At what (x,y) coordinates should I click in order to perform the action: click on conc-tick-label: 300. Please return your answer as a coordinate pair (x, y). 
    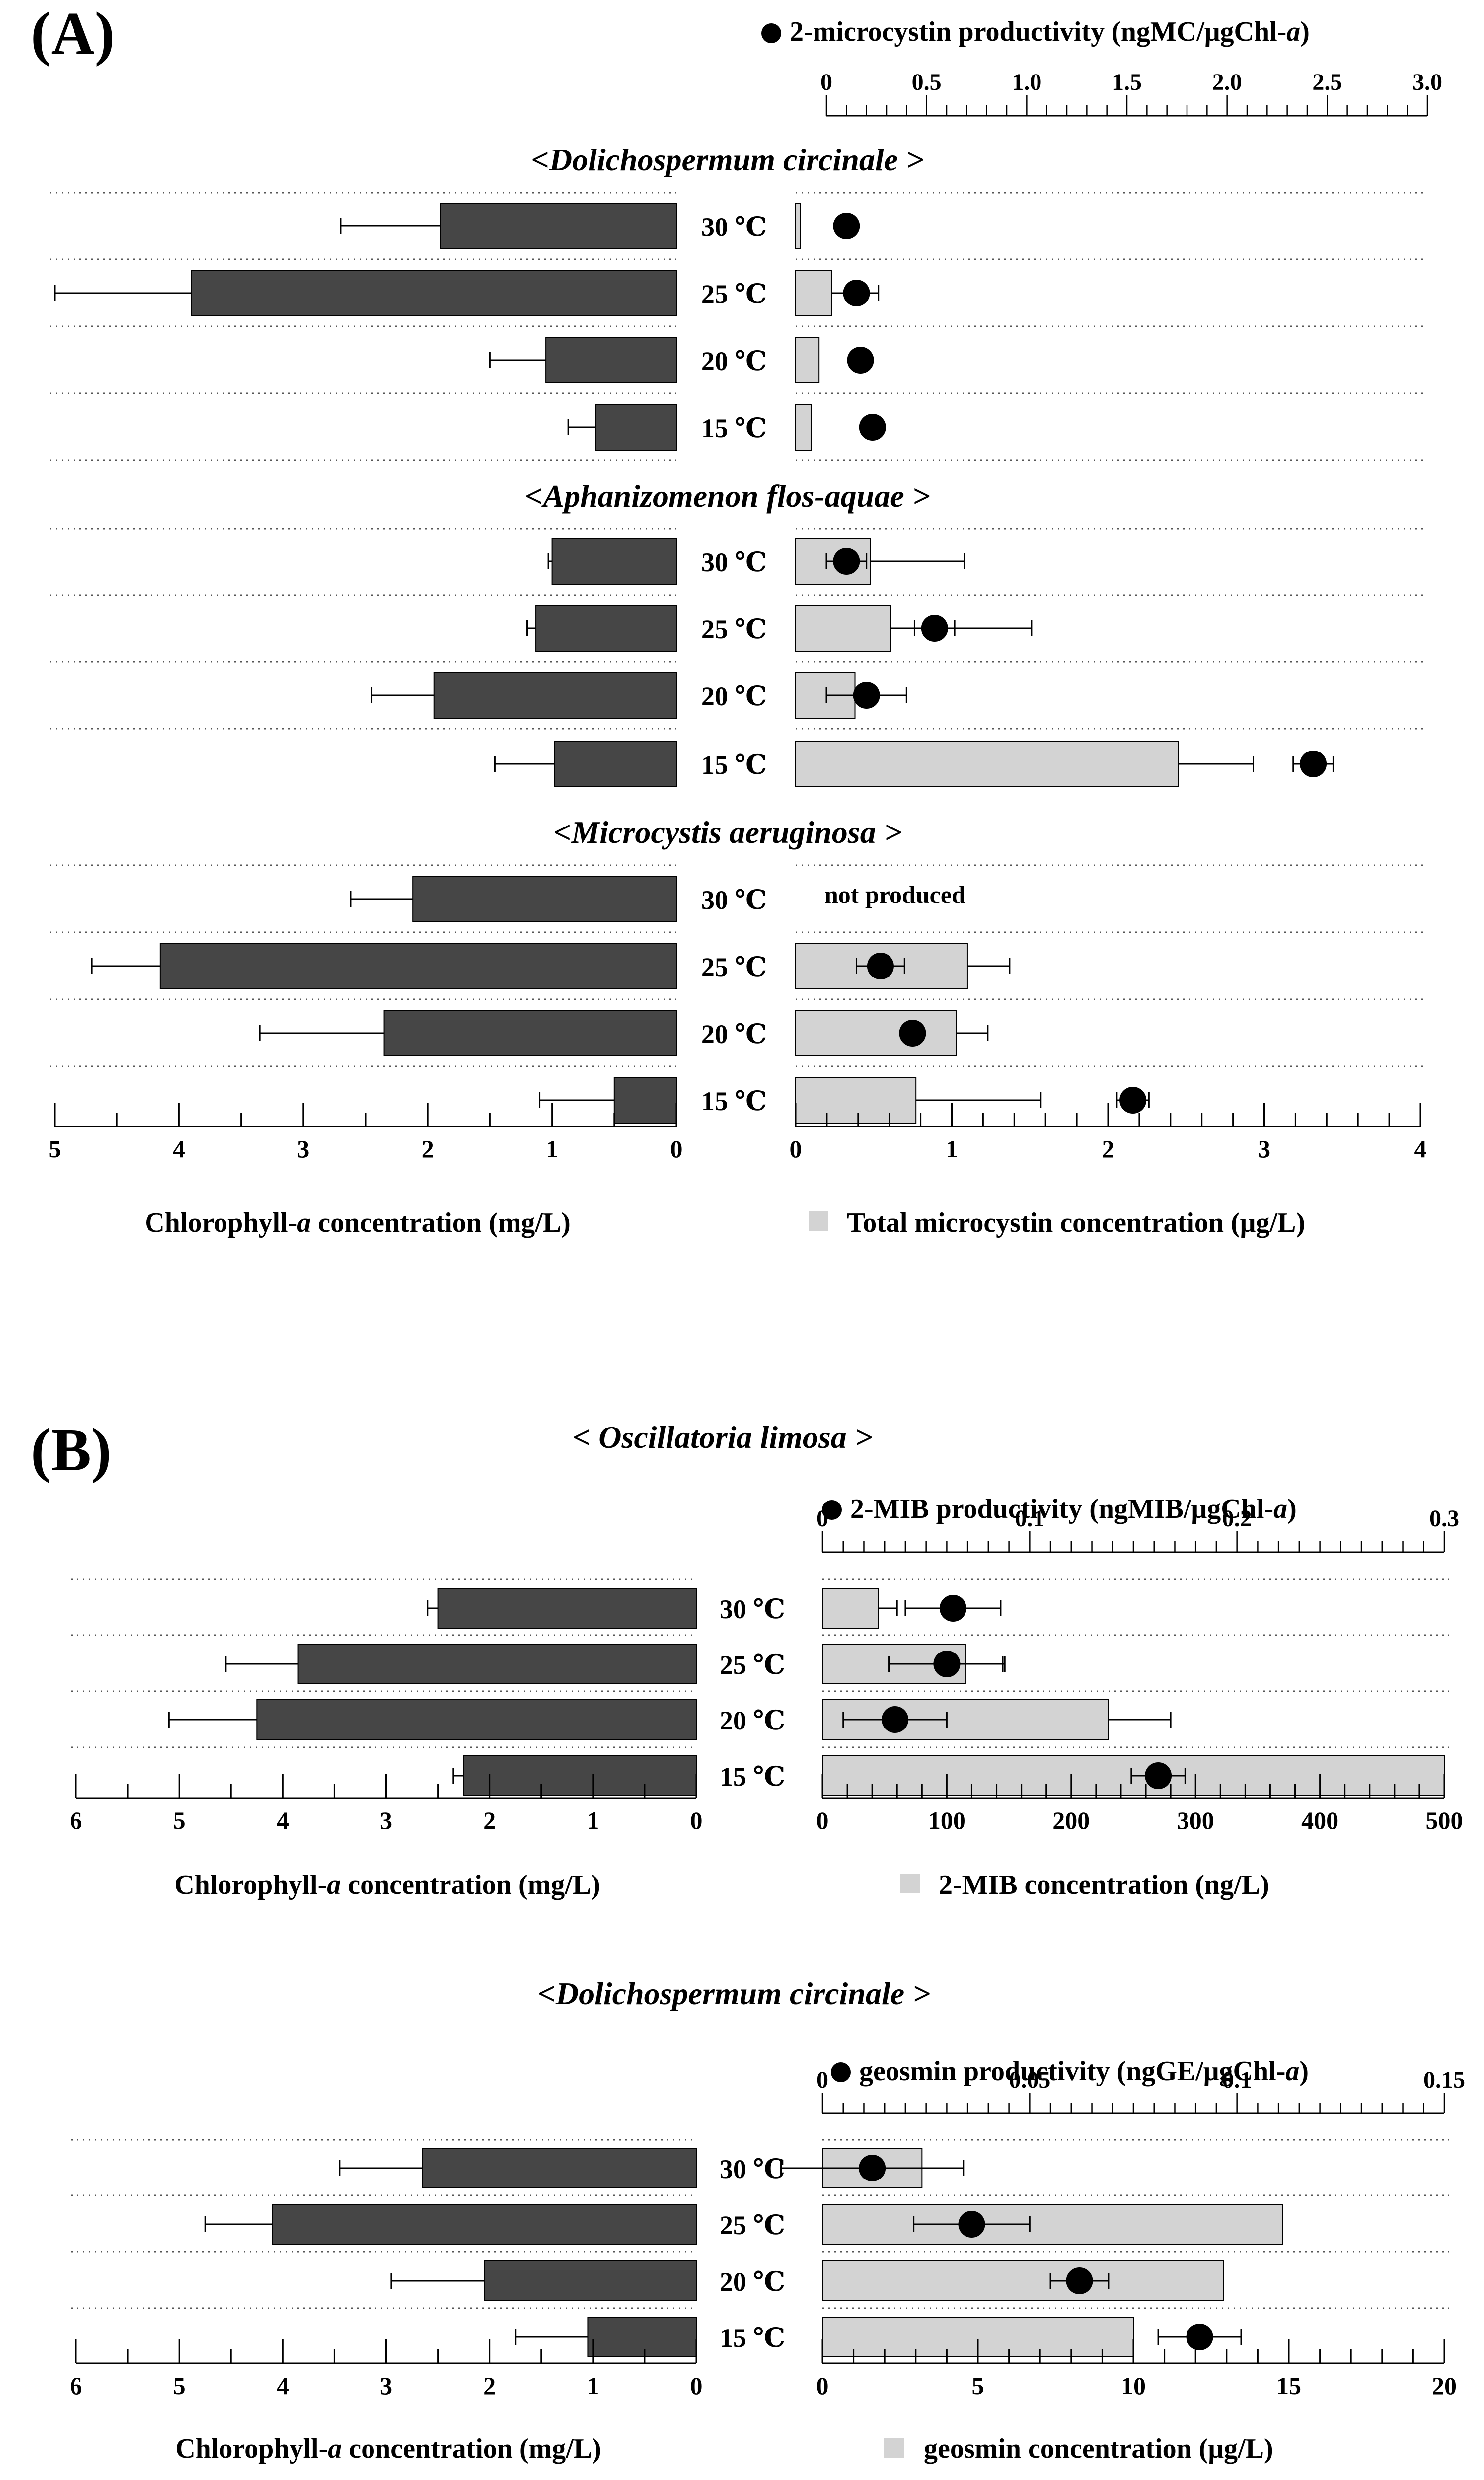
    Looking at the image, I should click on (1195, 1820).